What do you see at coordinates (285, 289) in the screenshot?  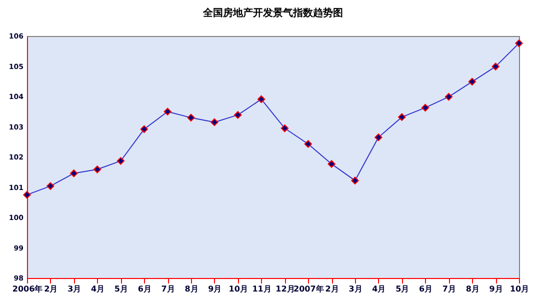 I see `x-tick-label: 12月` at bounding box center [285, 289].